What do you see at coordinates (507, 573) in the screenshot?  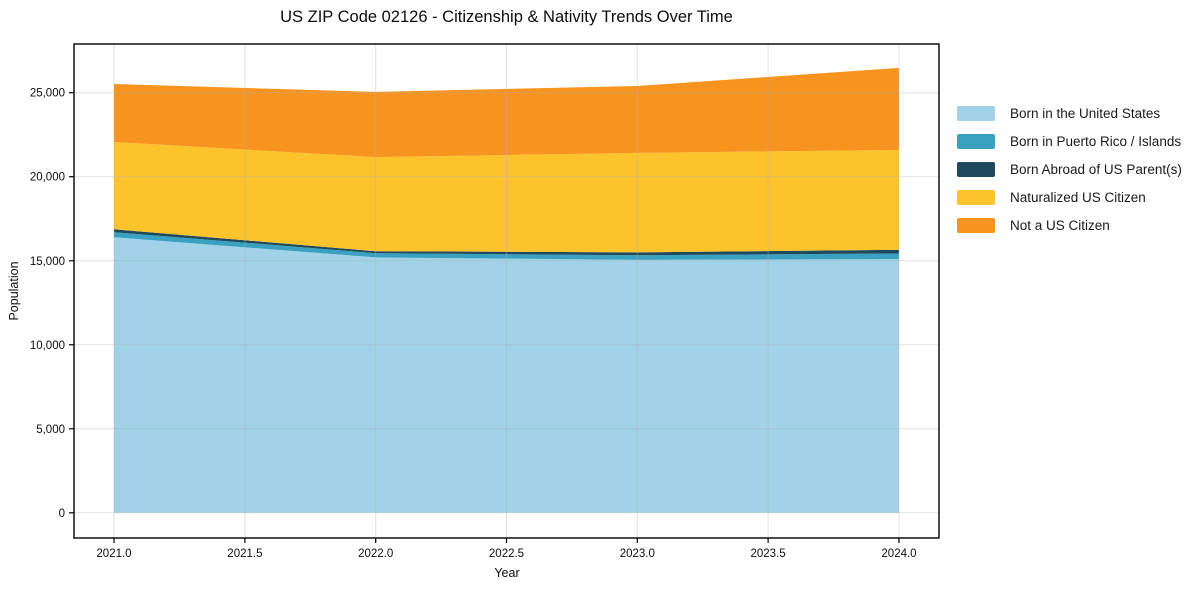 I see `x-axis-label: Year` at bounding box center [507, 573].